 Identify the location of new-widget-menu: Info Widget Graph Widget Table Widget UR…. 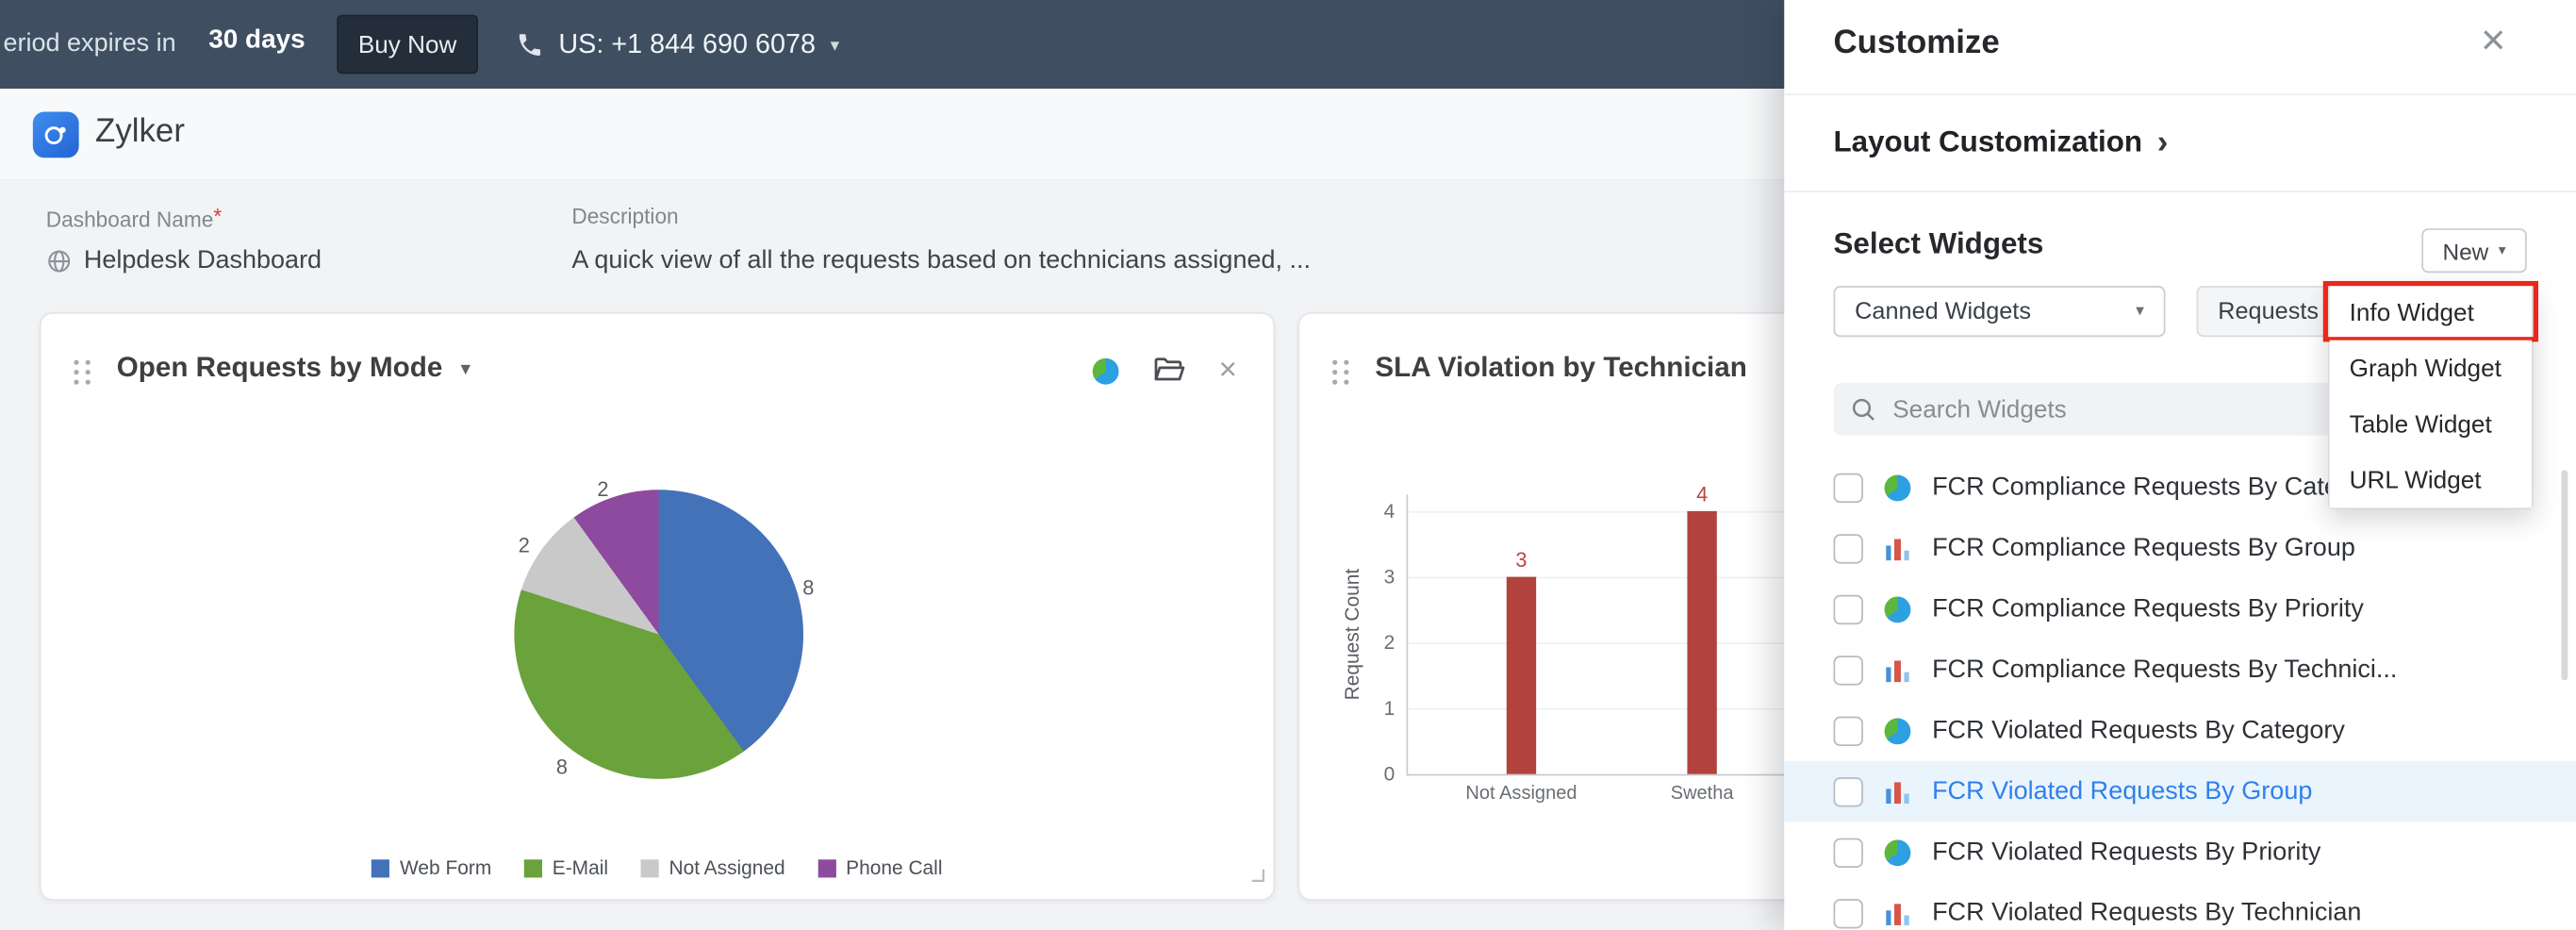
(2430, 395).